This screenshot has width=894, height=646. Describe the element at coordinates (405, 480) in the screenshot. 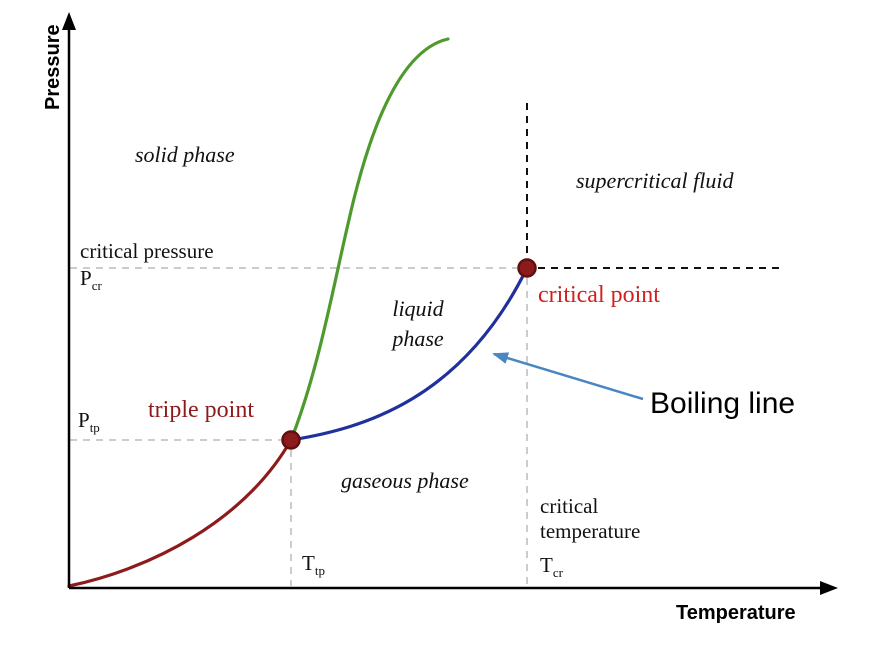

I see `gaseous-phase-label: gaseous phase` at that location.